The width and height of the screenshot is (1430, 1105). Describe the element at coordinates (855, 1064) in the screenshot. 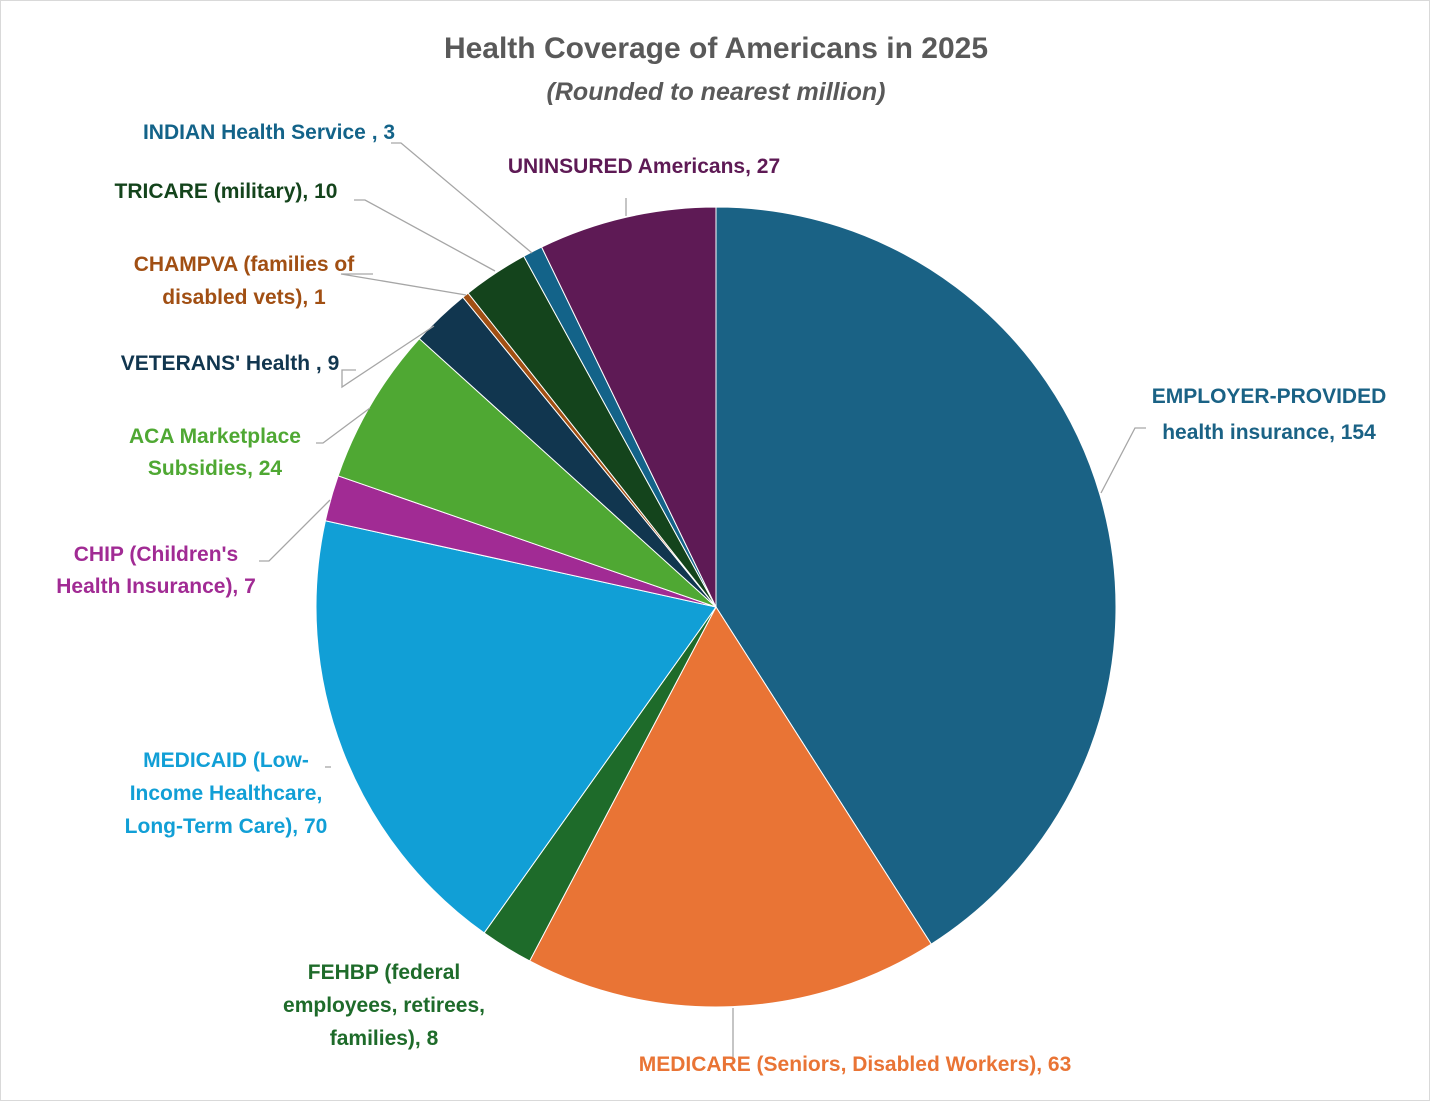

I see `data-label-medicare-seniors-disabled-workers: MEDICARE (Seniors, Disabled Workers), 63` at that location.